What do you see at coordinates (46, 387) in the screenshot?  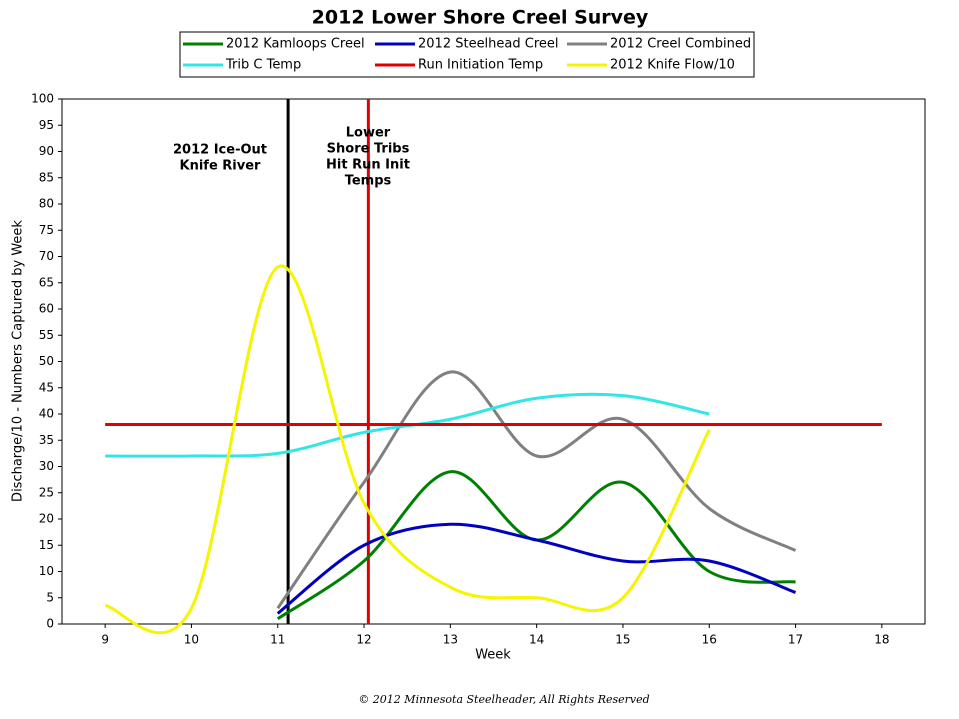 I see `y-tick-label: 45` at bounding box center [46, 387].